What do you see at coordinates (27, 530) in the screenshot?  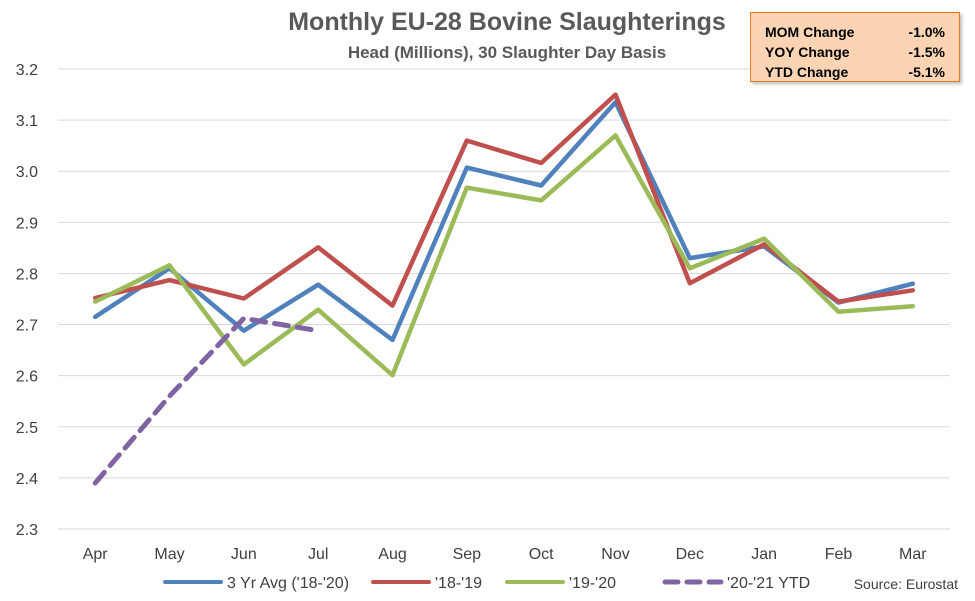 I see `y-tick-label: 2.3` at bounding box center [27, 530].